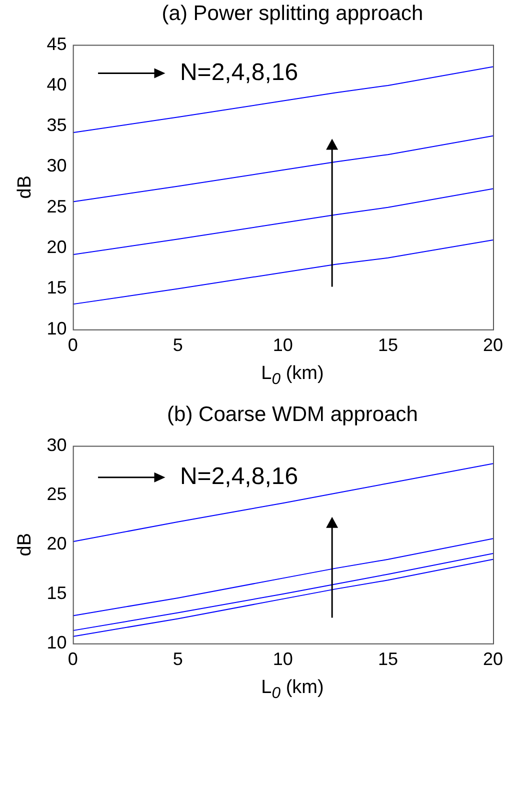 The height and width of the screenshot is (793, 515). What do you see at coordinates (292, 14) in the screenshot?
I see `chart-title: (a) Power splitting approach` at bounding box center [292, 14].